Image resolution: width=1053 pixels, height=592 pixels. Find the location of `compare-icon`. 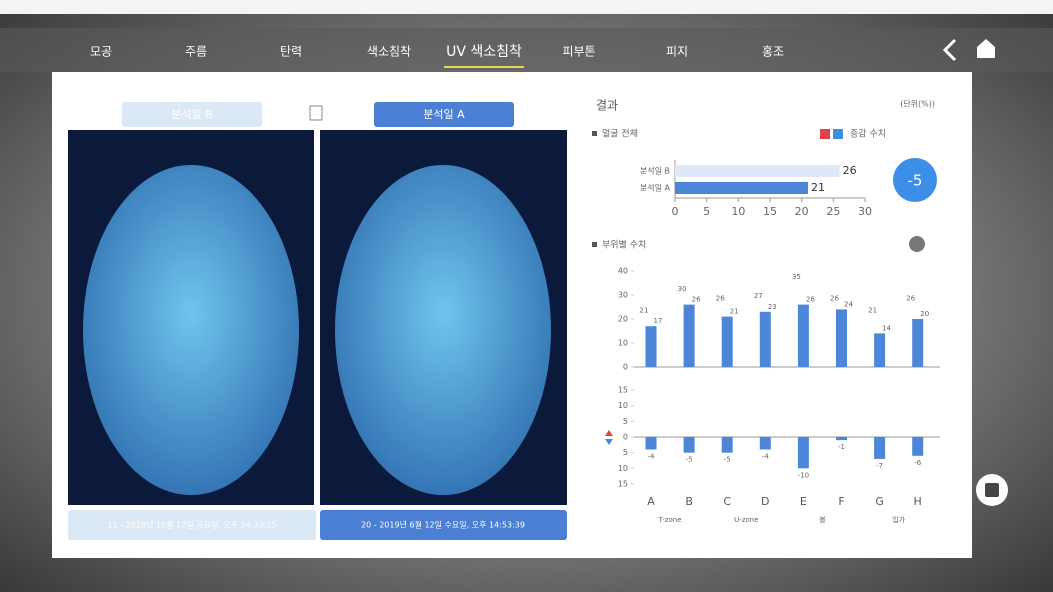

compare-icon is located at coordinates (316, 113).